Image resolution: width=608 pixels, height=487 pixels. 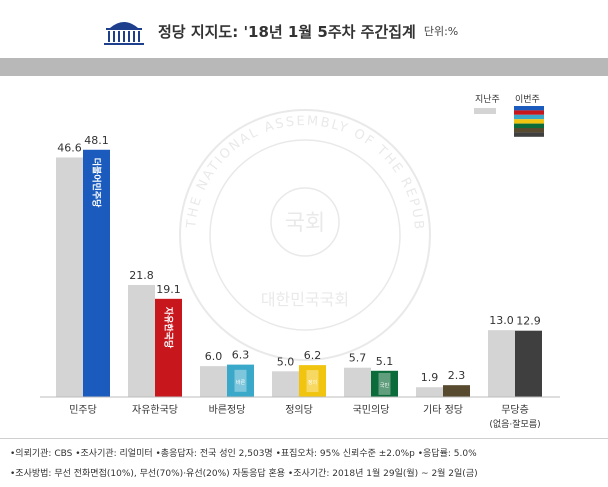 What do you see at coordinates (485, 111) in the screenshot?
I see `legend-last-week-swatch` at bounding box center [485, 111].